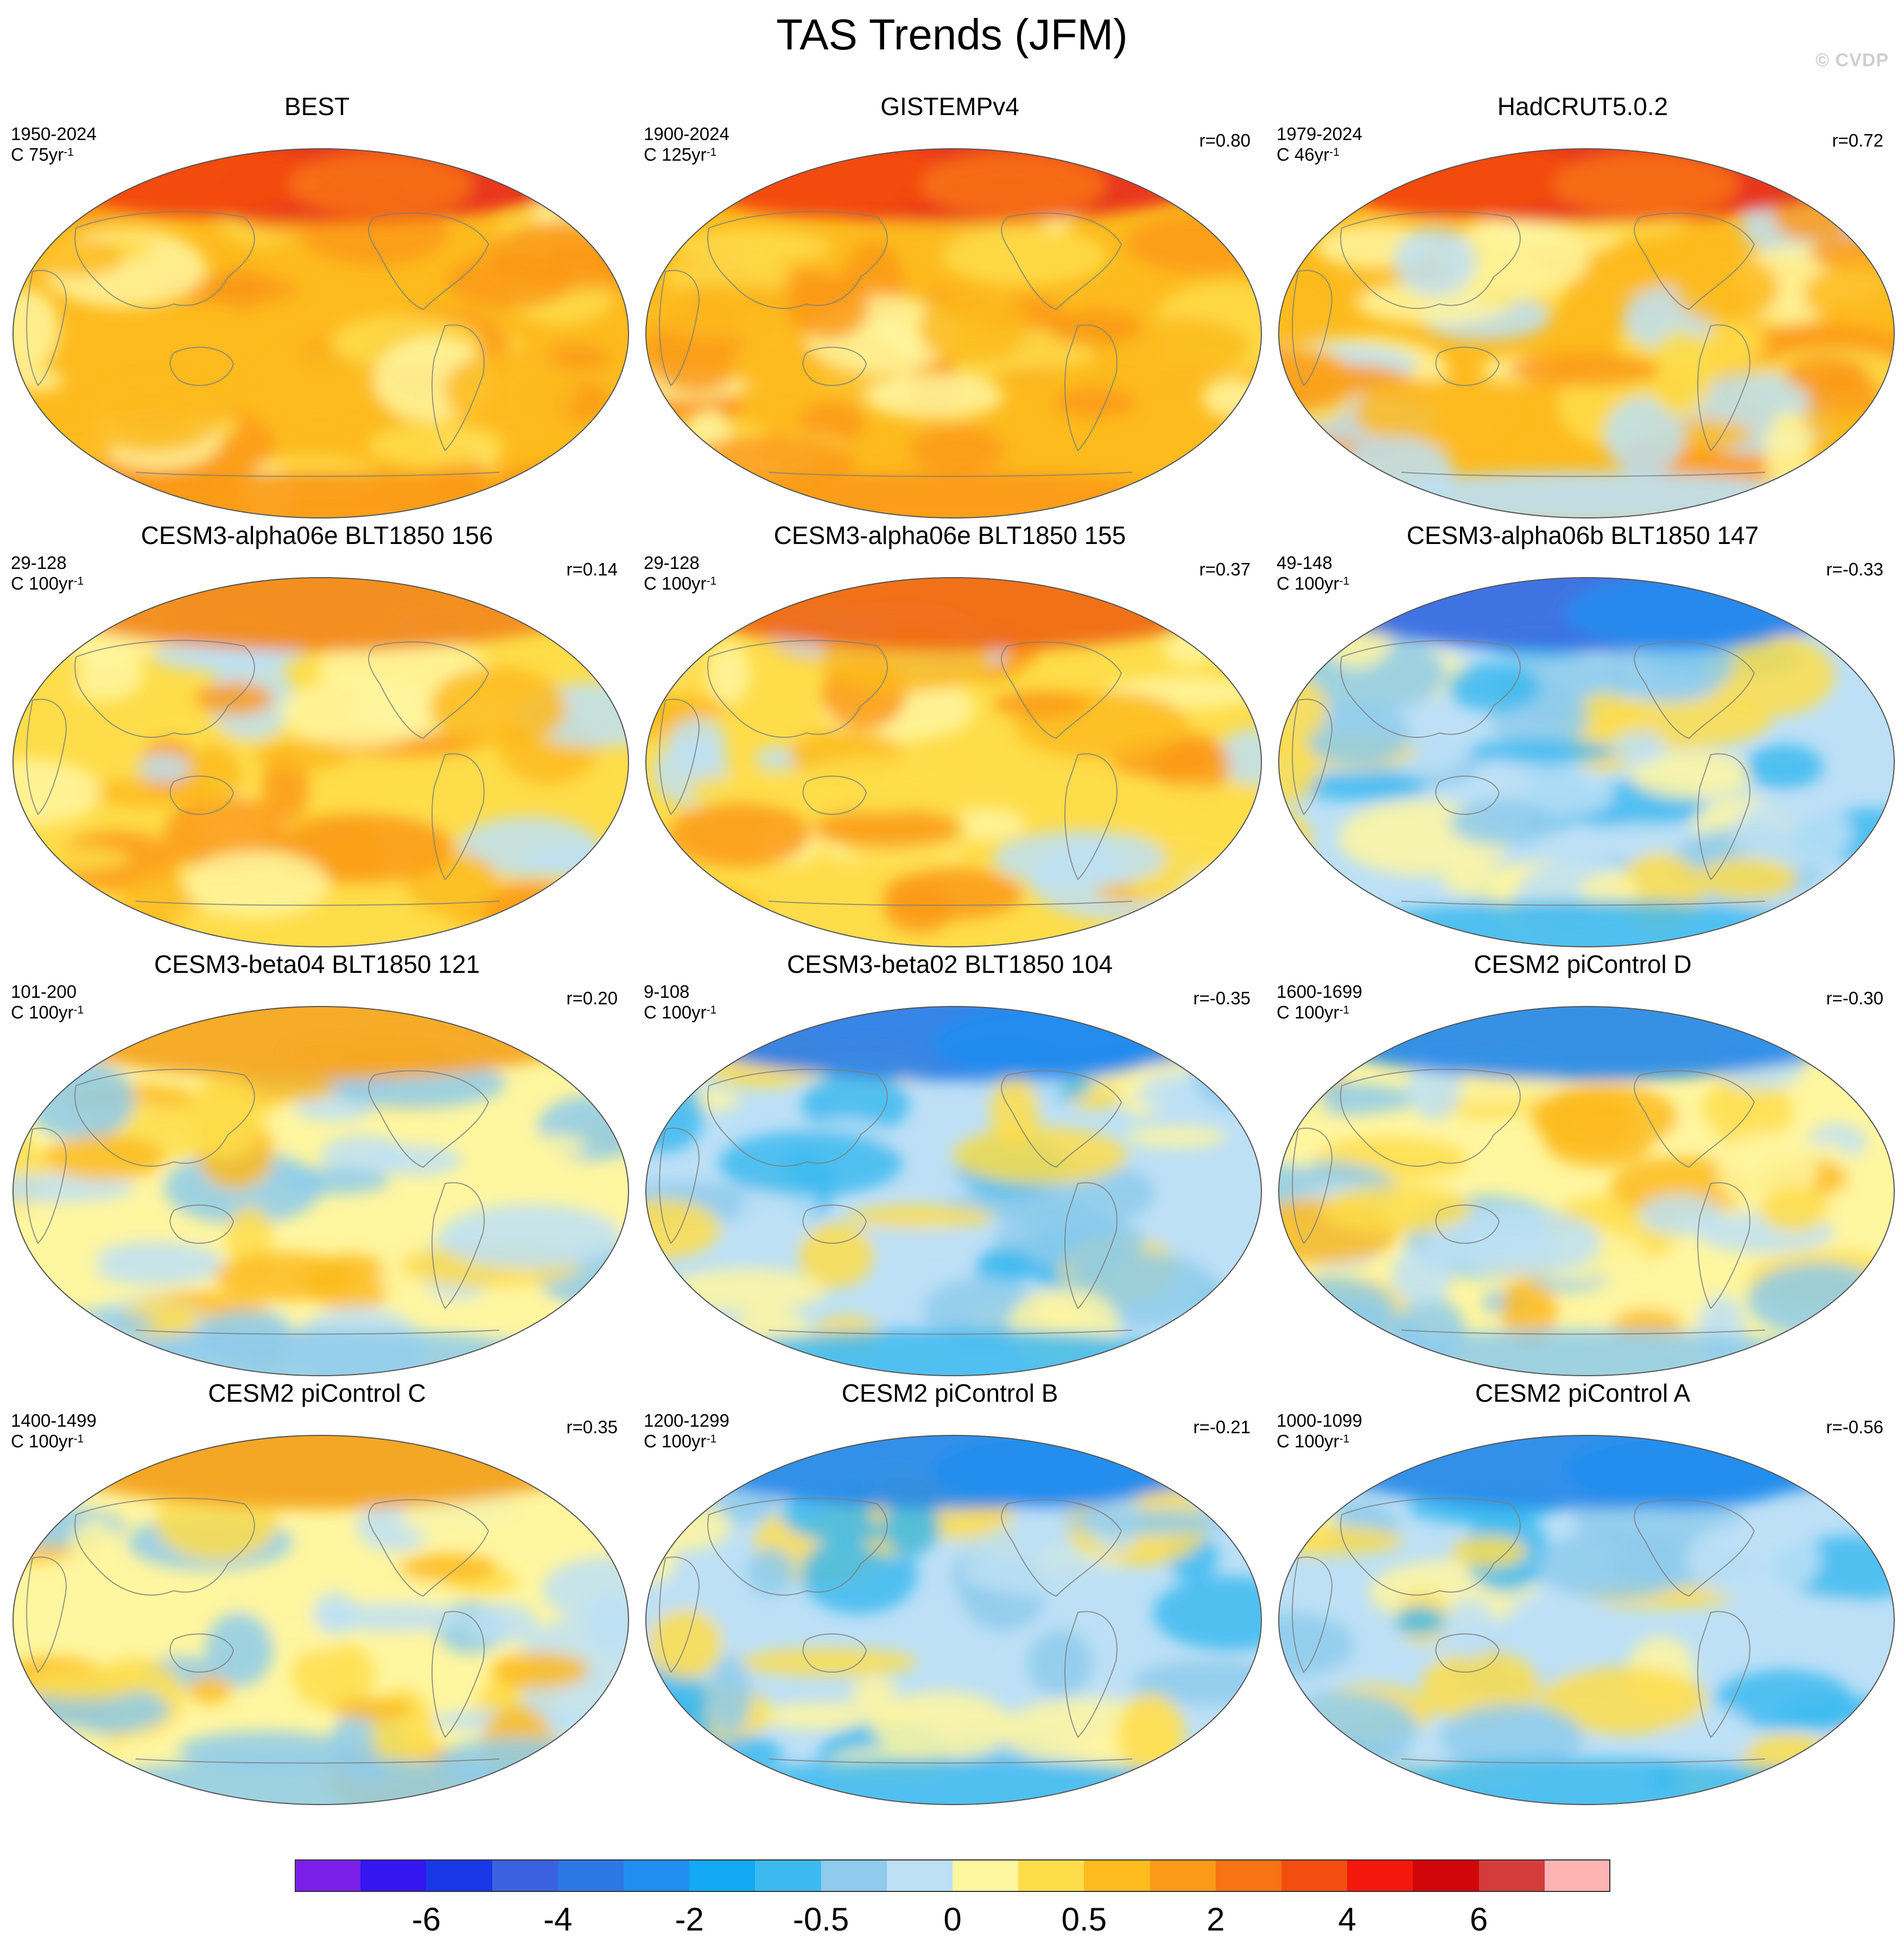  I want to click on map-panel: GISTEMPv4 1900-2024 C 125yr-1 r=0.80, so click(950, 307).